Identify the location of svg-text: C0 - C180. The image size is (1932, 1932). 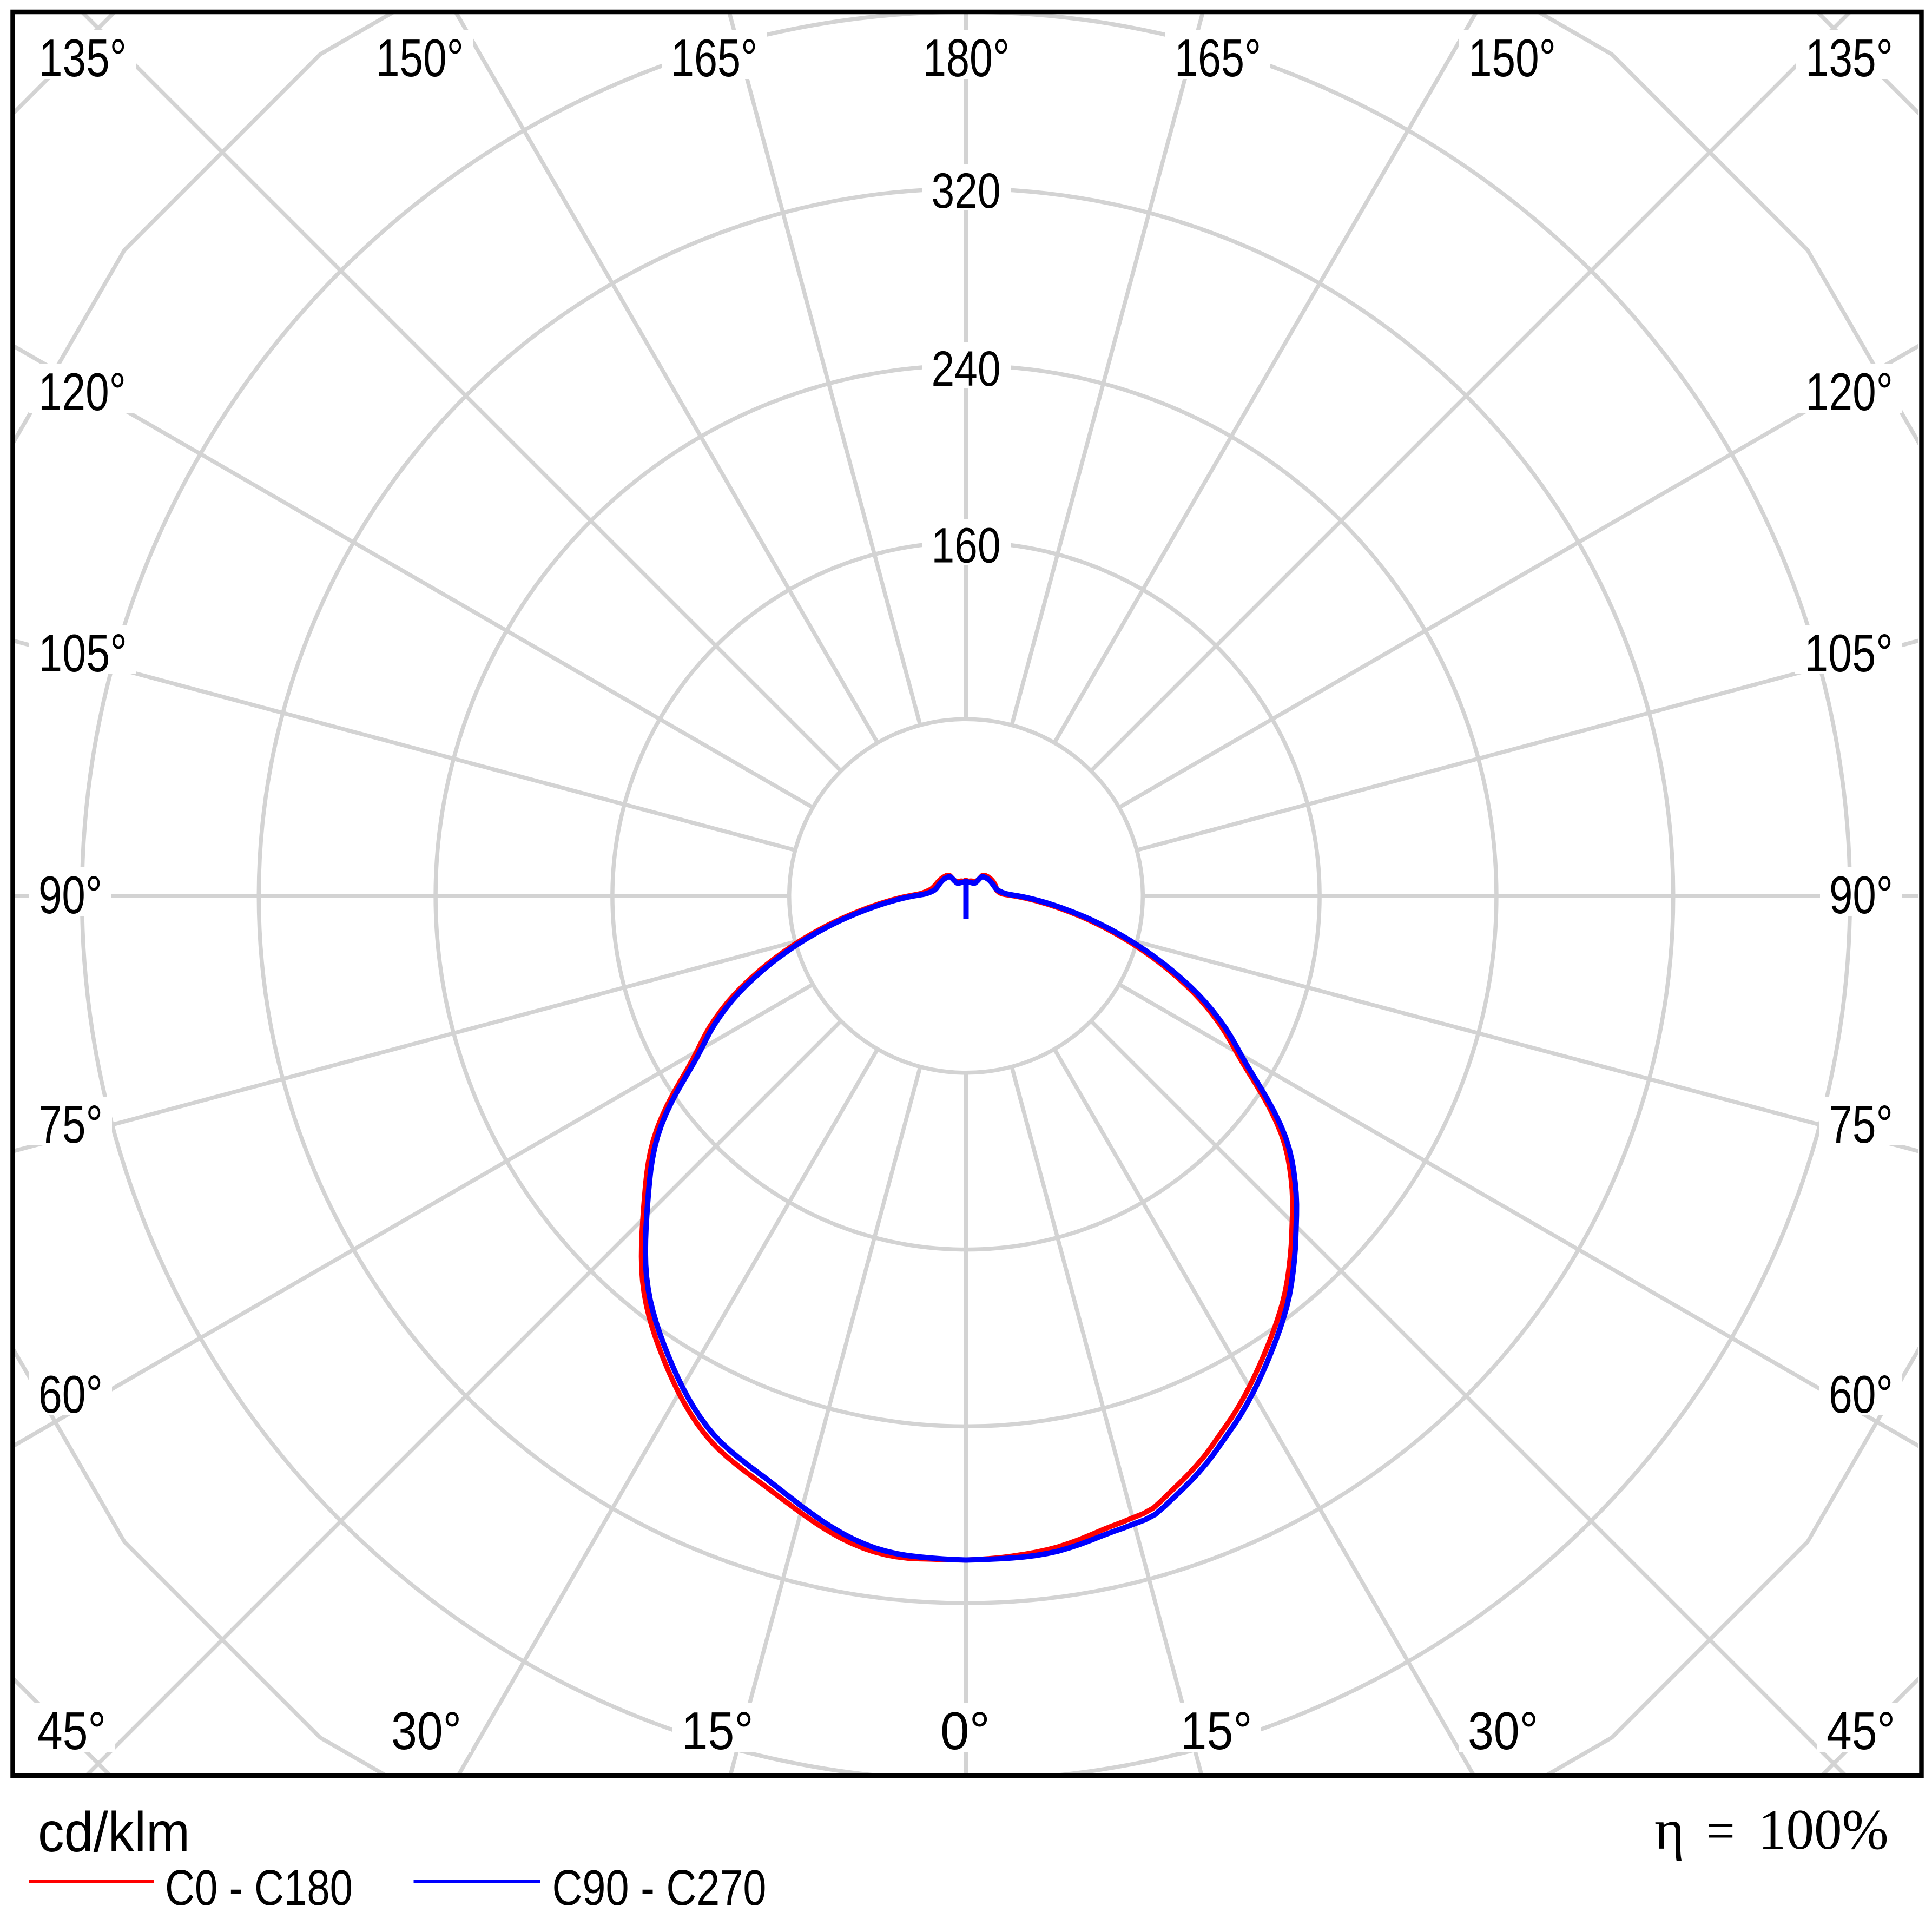
(259, 1888).